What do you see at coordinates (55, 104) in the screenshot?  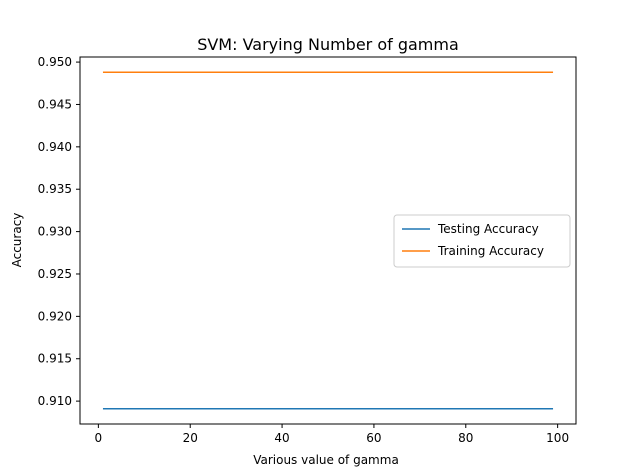 I see `y-tick-label: 0.945` at bounding box center [55, 104].